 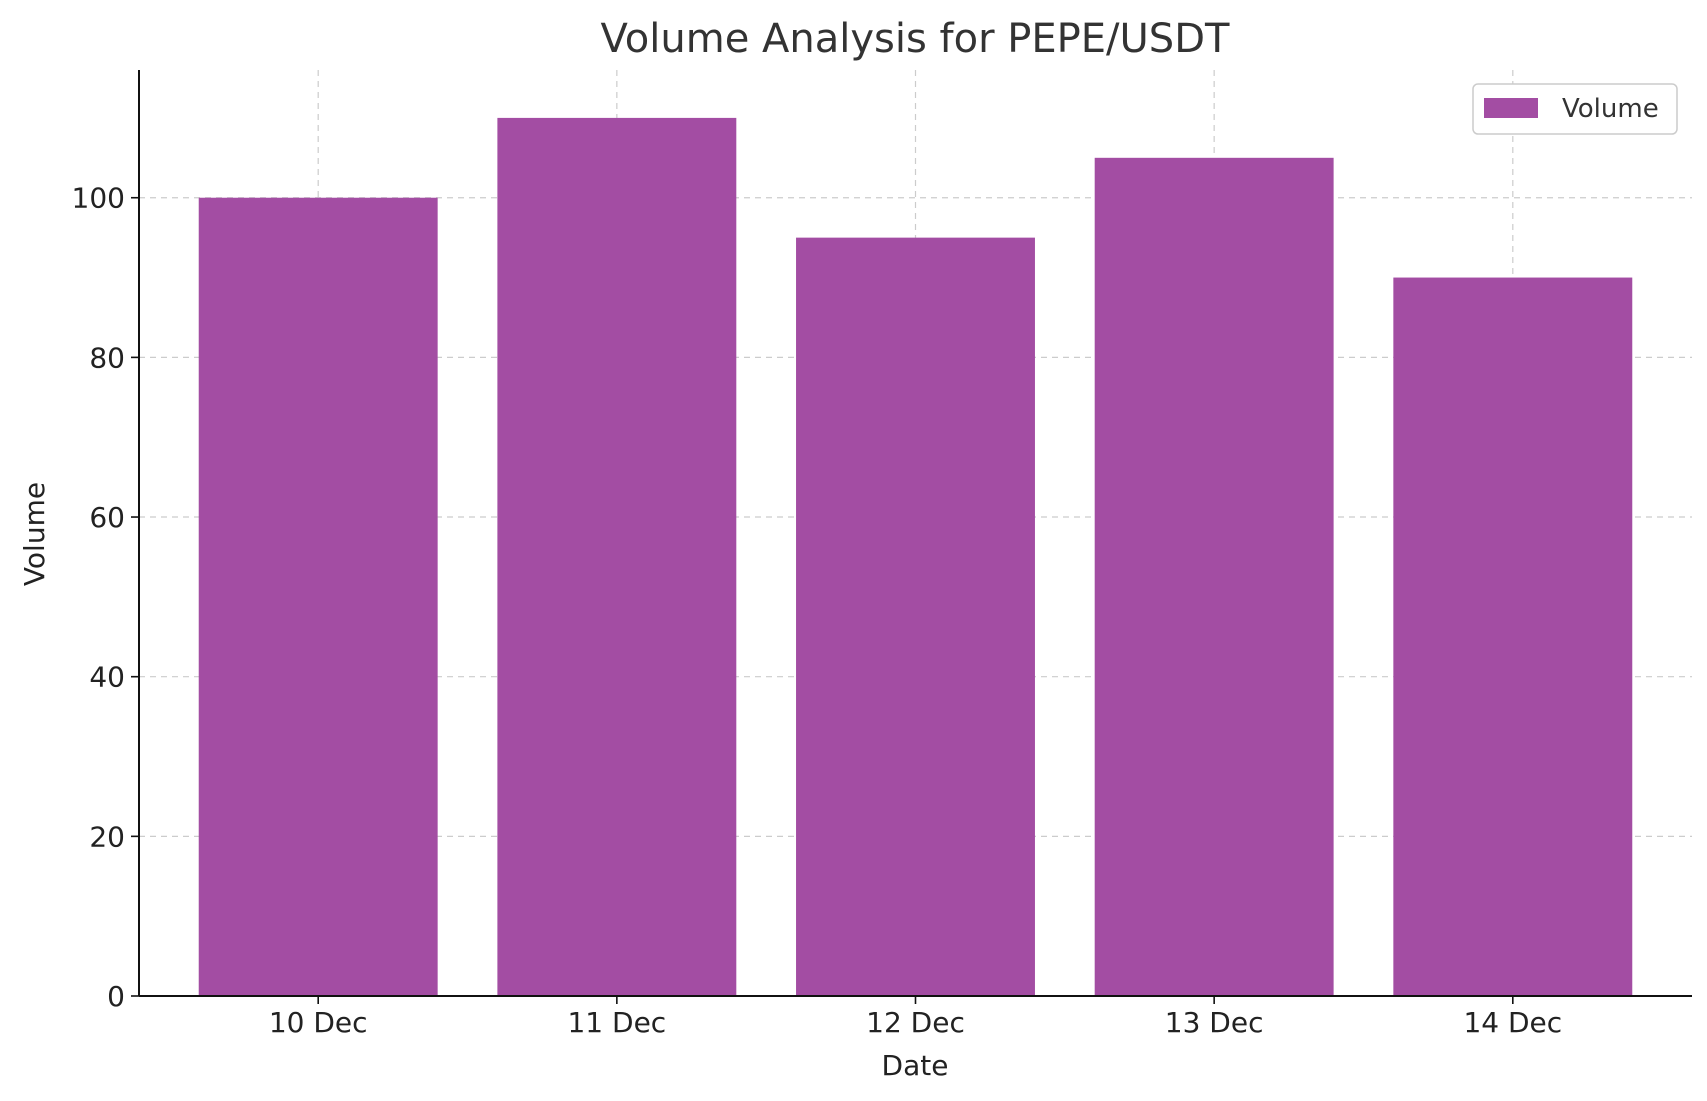 What do you see at coordinates (107, 836) in the screenshot?
I see `y-tick-label: 20` at bounding box center [107, 836].